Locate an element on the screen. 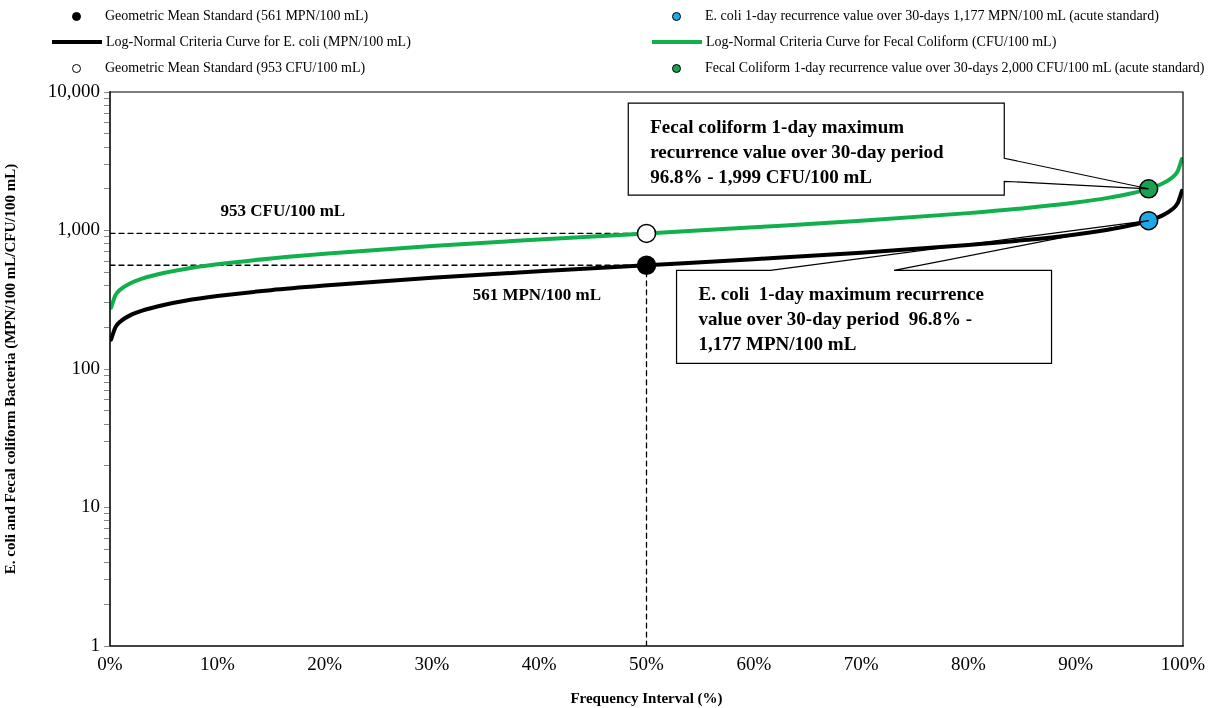 This screenshot has width=1209, height=708. annotation: 953 CFU/100 mL is located at coordinates (283, 210).